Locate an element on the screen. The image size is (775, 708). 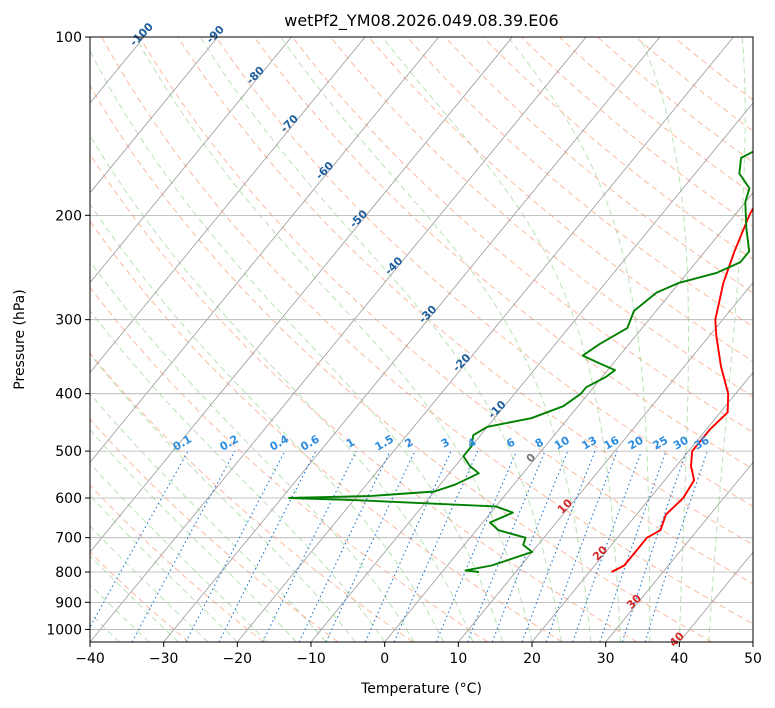
x-tick-label: −40 is located at coordinates (90, 659).